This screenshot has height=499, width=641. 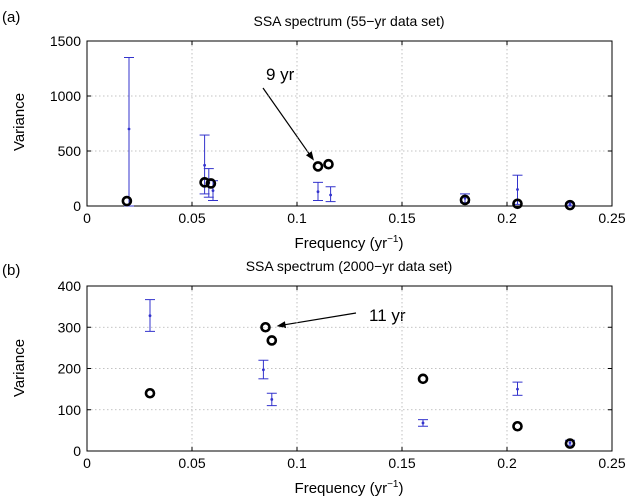 I want to click on panel-a-xtick-label: 0.25, so click(x=611, y=218).